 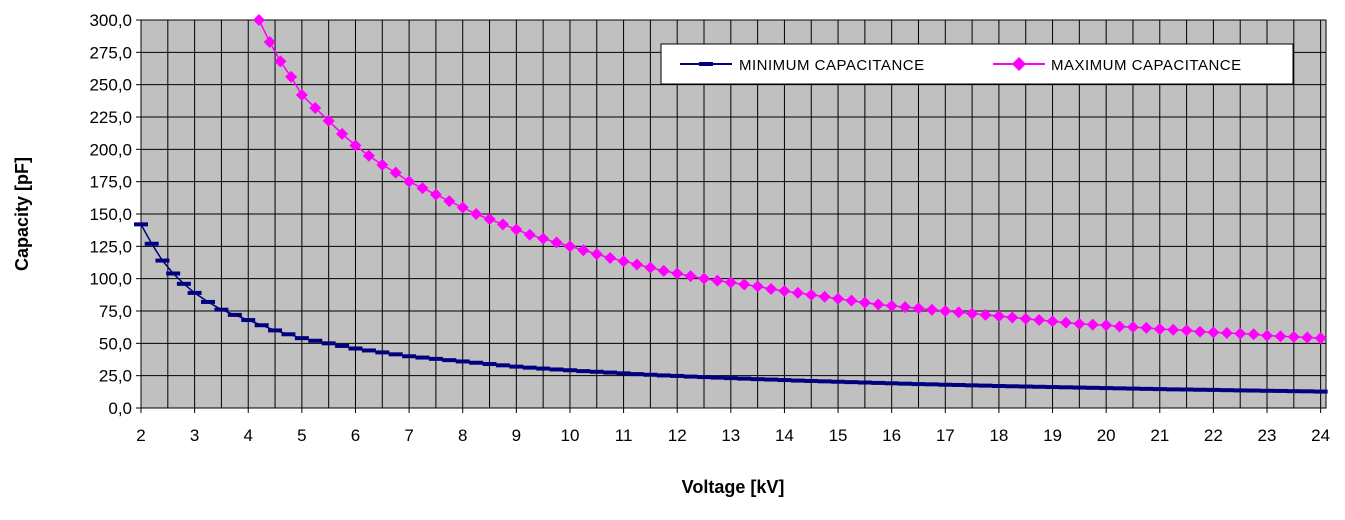 I want to click on x-tick-label: 8, so click(x=462, y=435).